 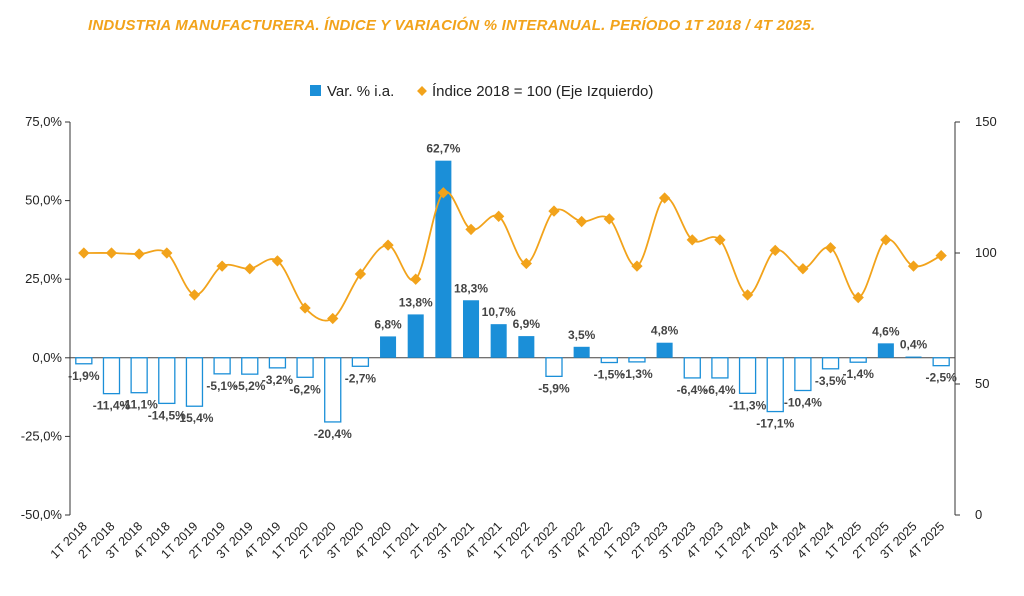 What do you see at coordinates (831, 381) in the screenshot?
I see `bar-data-label: -3,5%` at bounding box center [831, 381].